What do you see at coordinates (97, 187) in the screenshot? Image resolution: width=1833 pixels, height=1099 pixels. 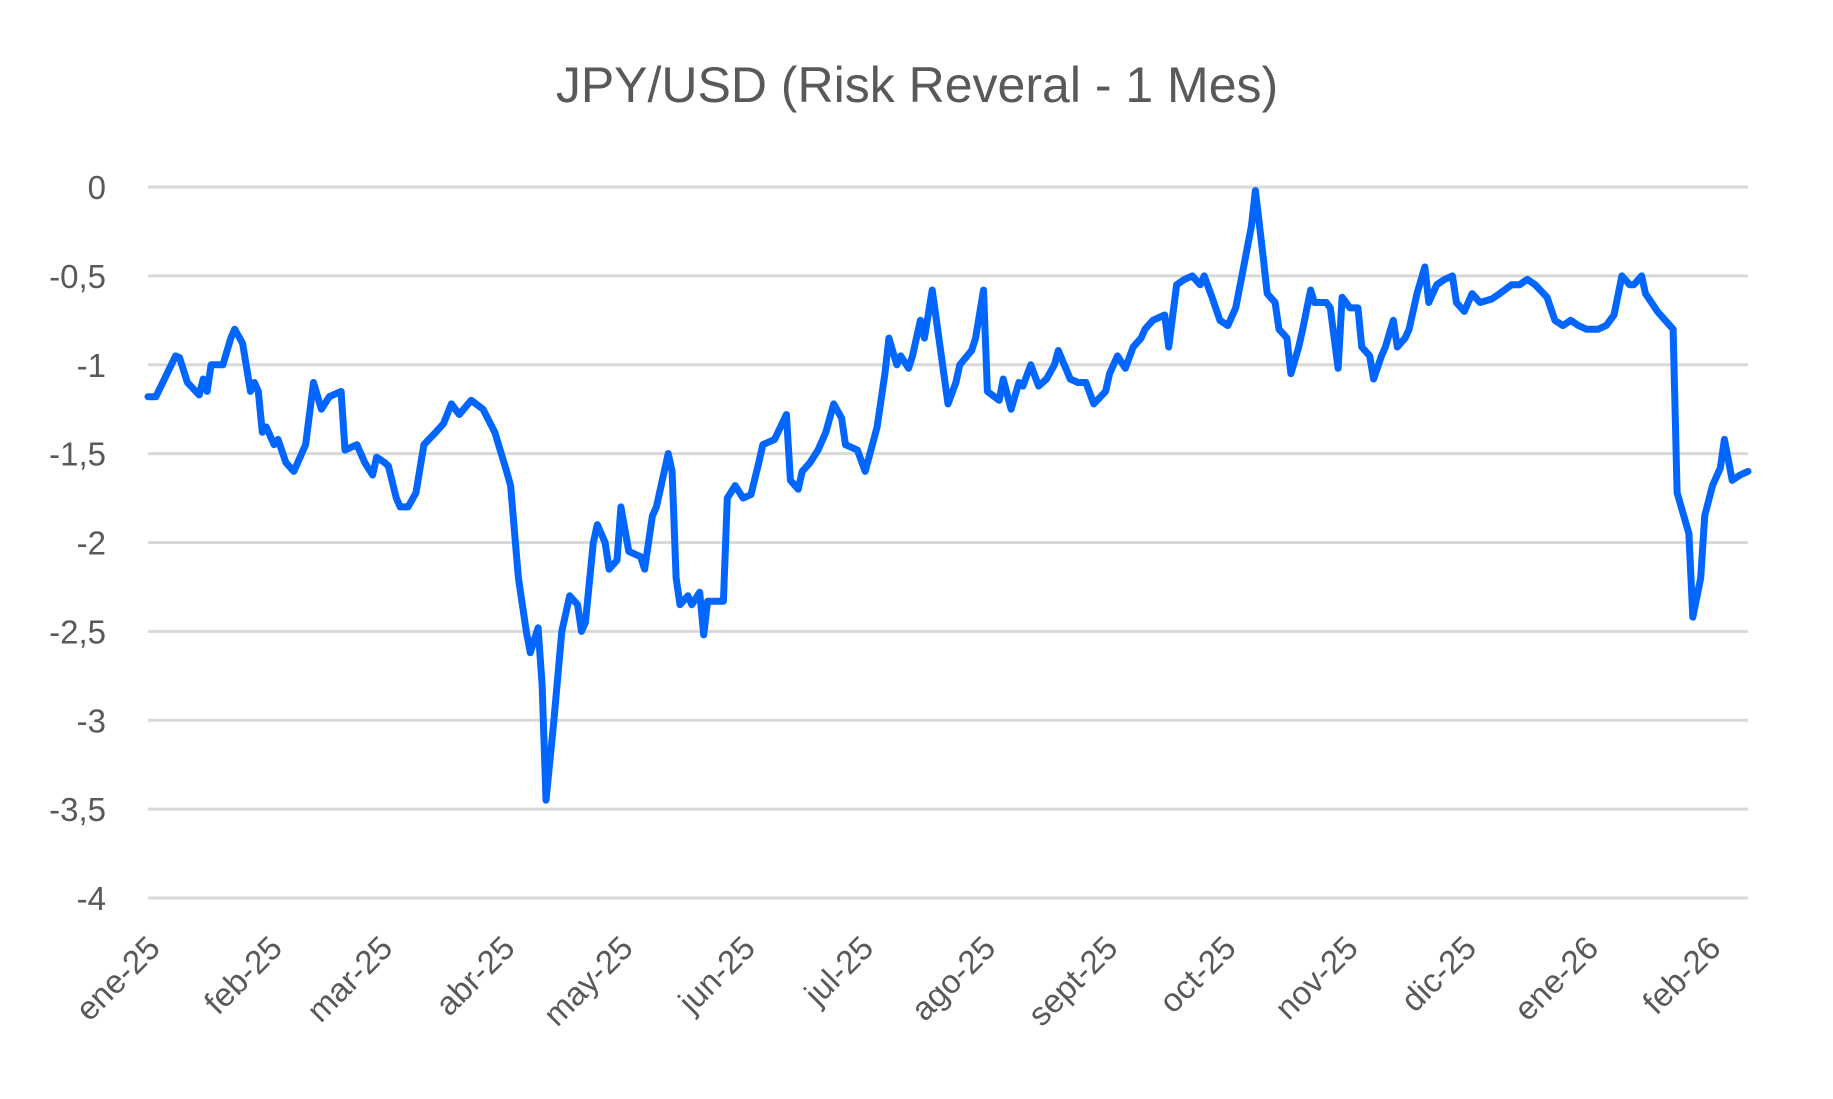 I see `y-tick-label: 0` at bounding box center [97, 187].